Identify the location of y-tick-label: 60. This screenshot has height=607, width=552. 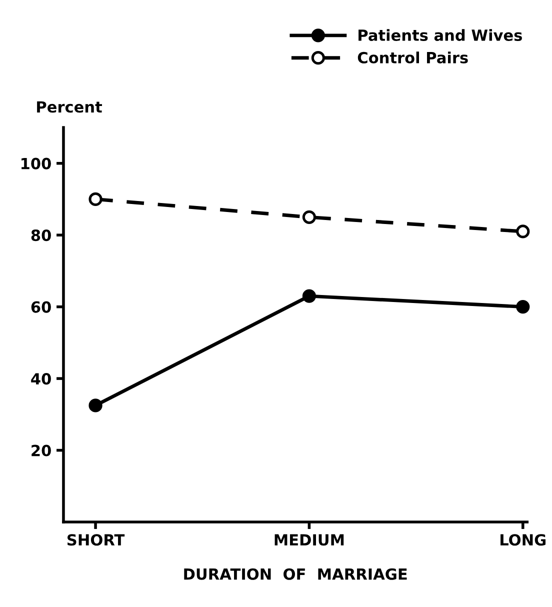
(41, 307).